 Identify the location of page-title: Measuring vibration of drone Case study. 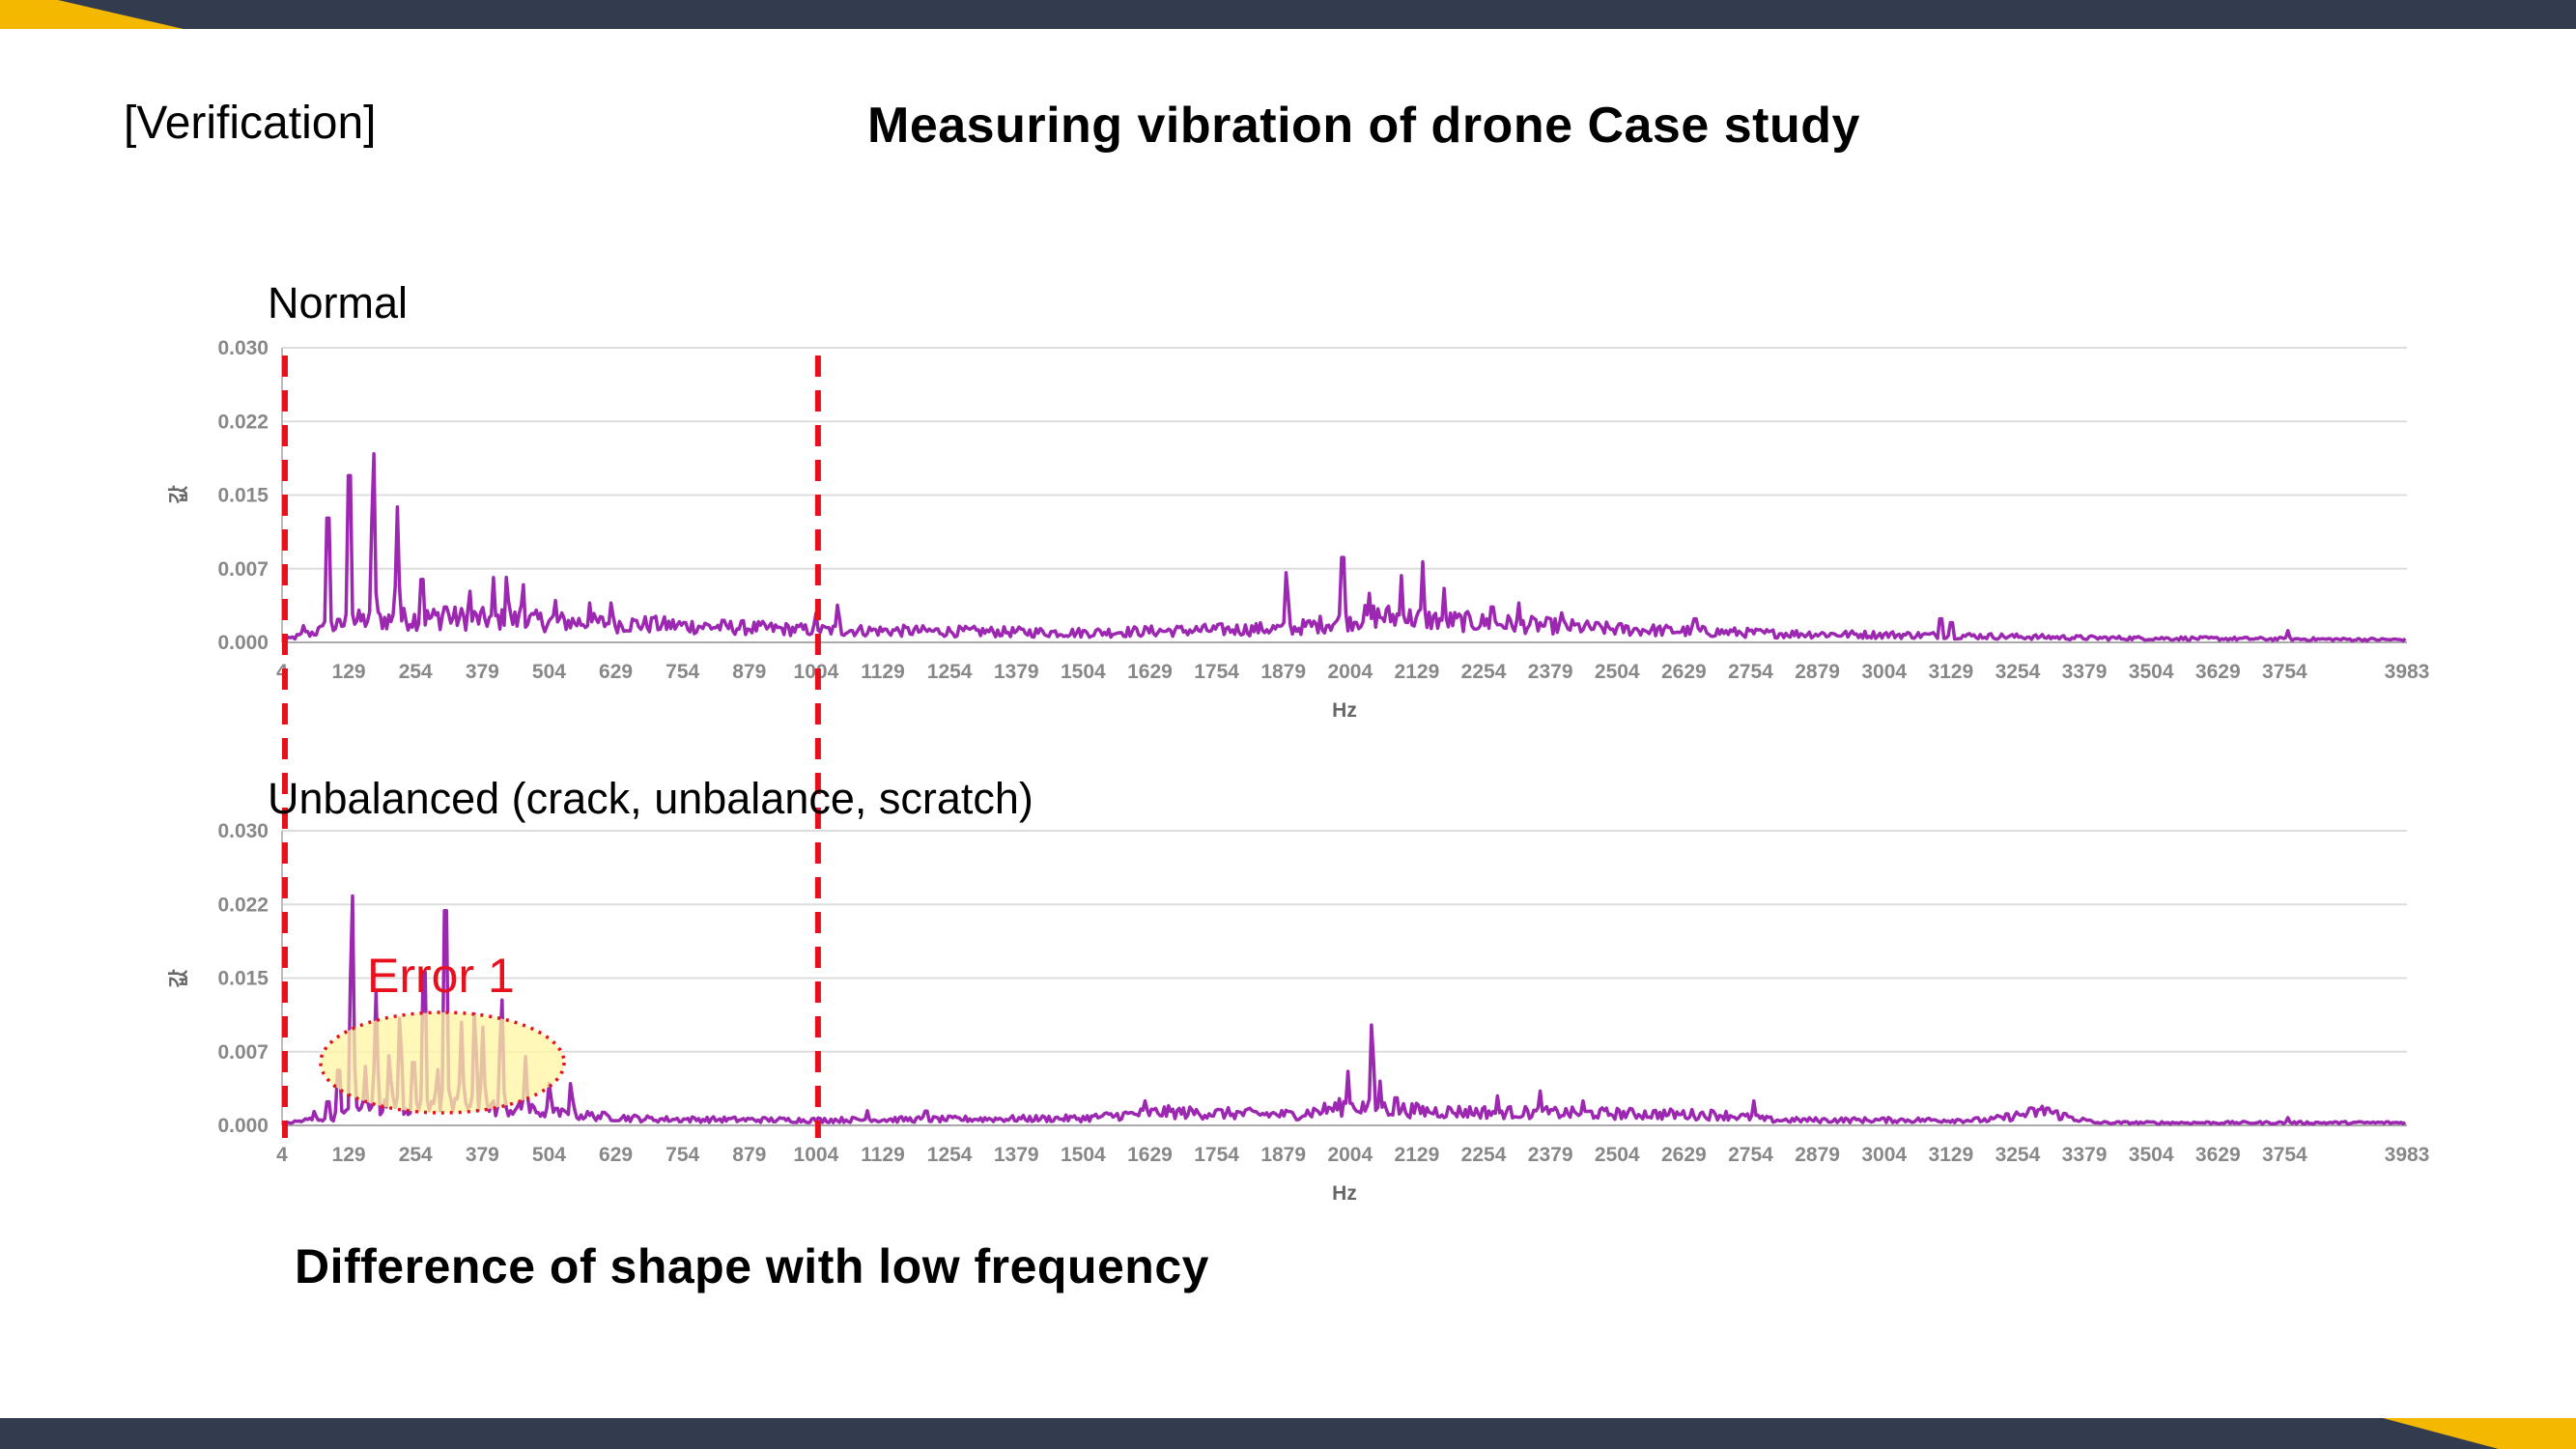
(1363, 126).